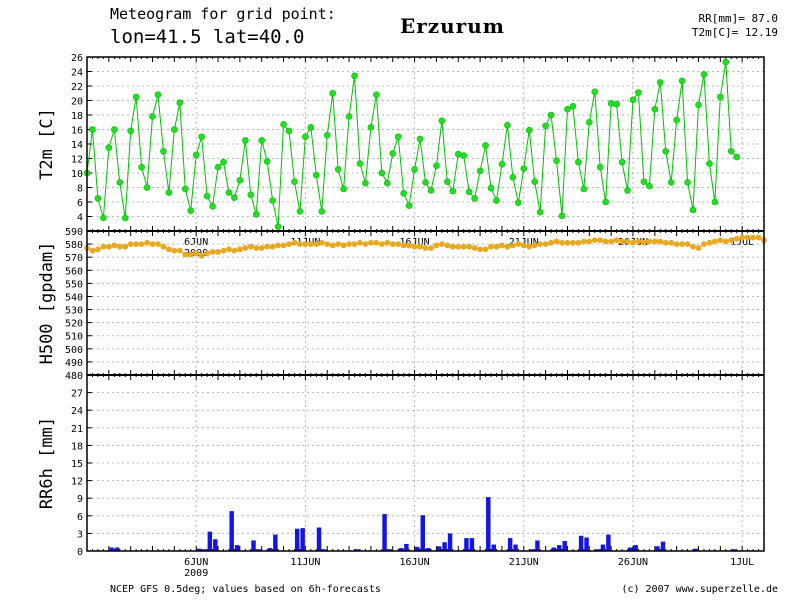 This screenshot has height=600, width=800. What do you see at coordinates (77, 131) in the screenshot?
I see `y-tick-label: 16` at bounding box center [77, 131].